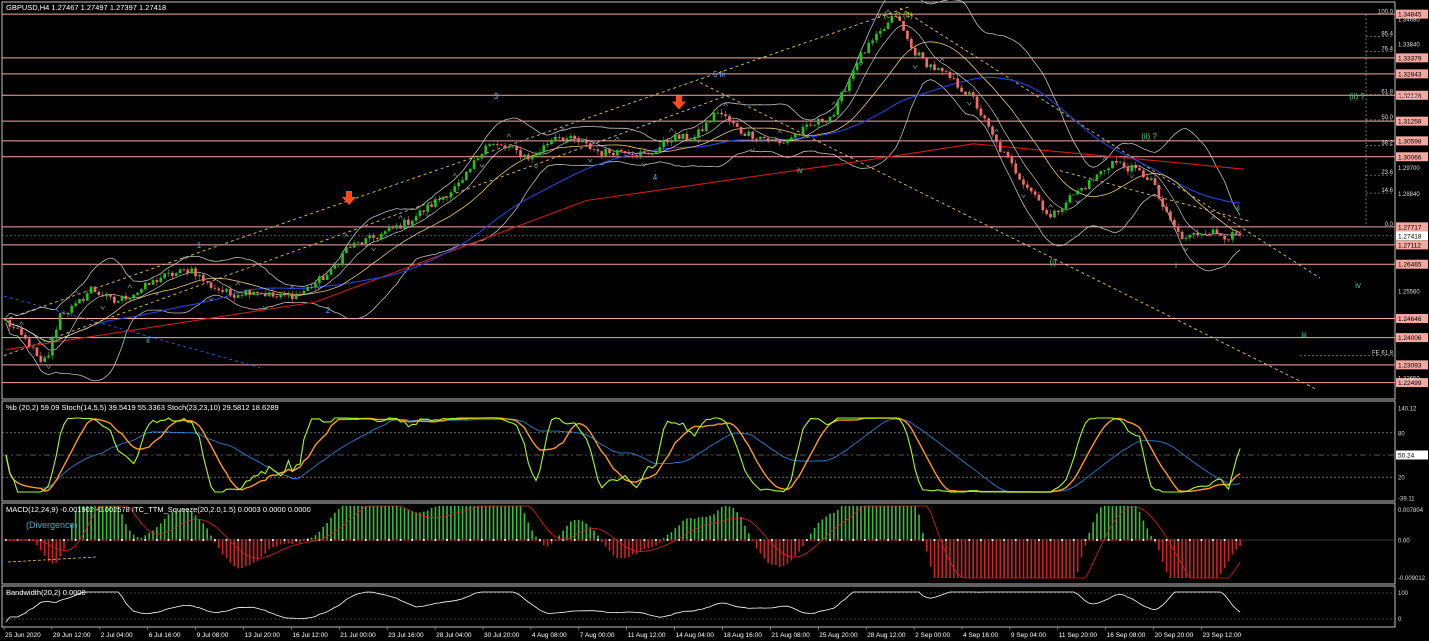  Describe the element at coordinates (623, 607) in the screenshot. I see `bandwidth-line` at that location.